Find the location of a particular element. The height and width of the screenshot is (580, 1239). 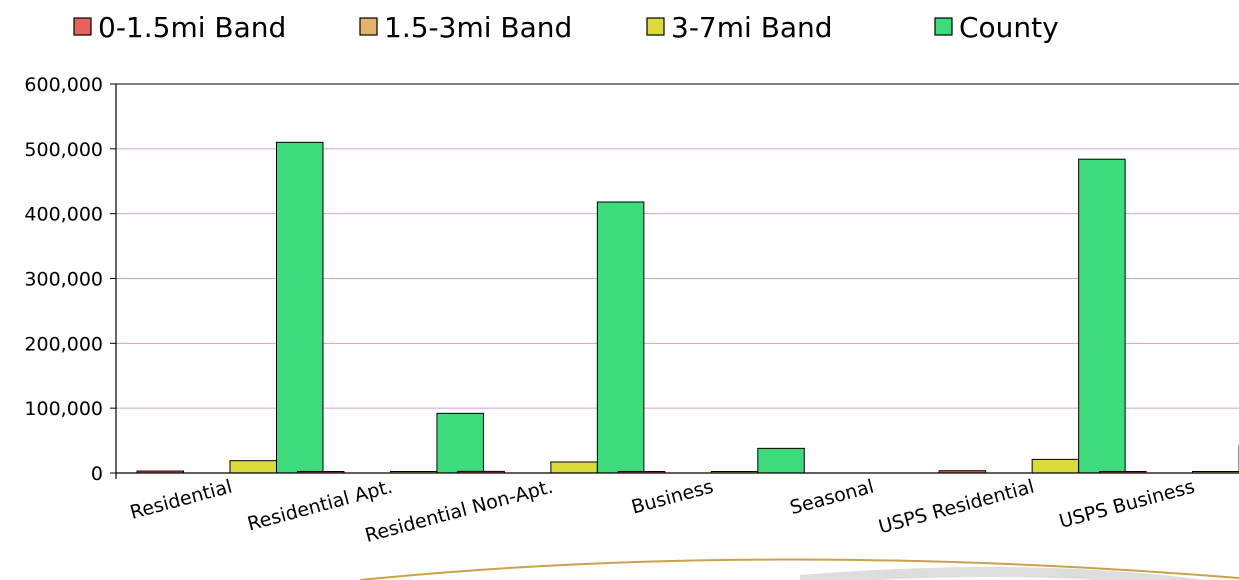

bar-county-residential is located at coordinates (300, 307).